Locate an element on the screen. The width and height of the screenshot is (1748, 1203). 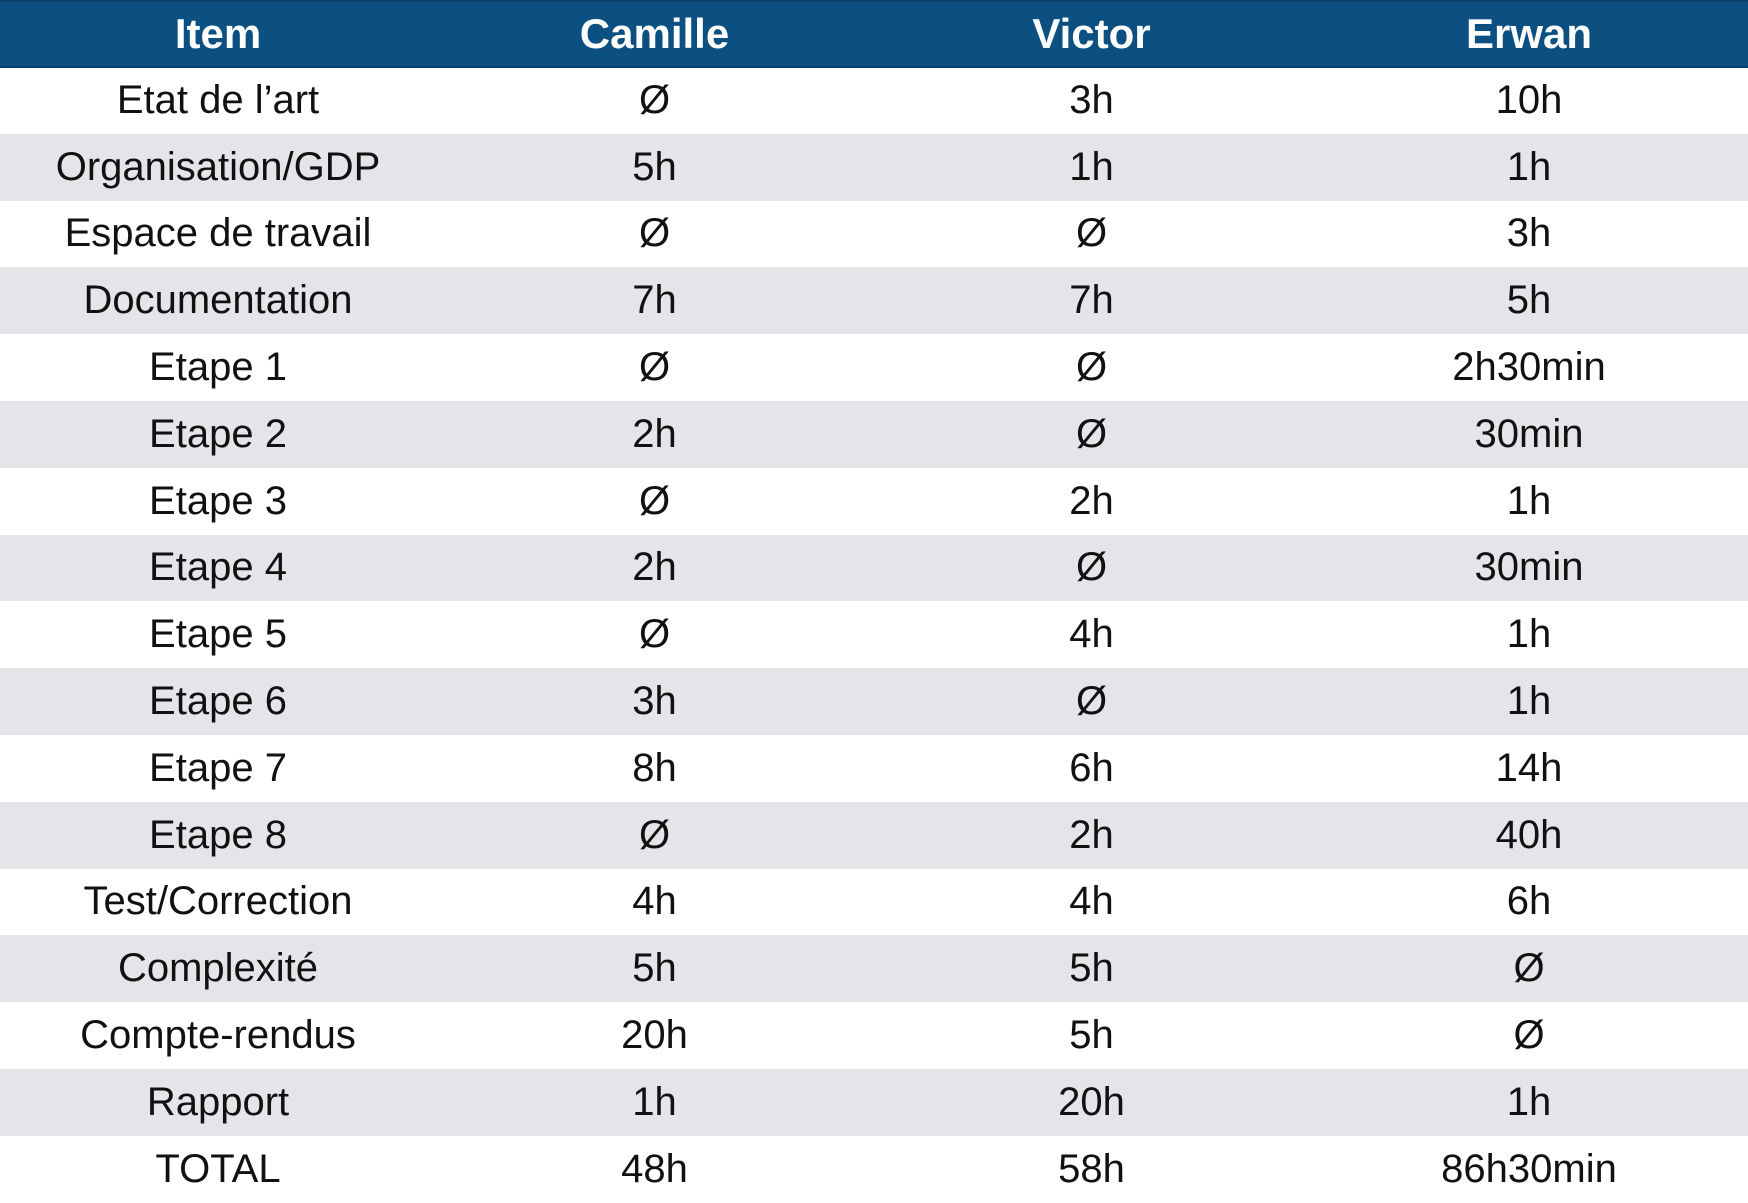
table-row: Etape 1 Ø Ø 2h30min is located at coordinates (874, 367).